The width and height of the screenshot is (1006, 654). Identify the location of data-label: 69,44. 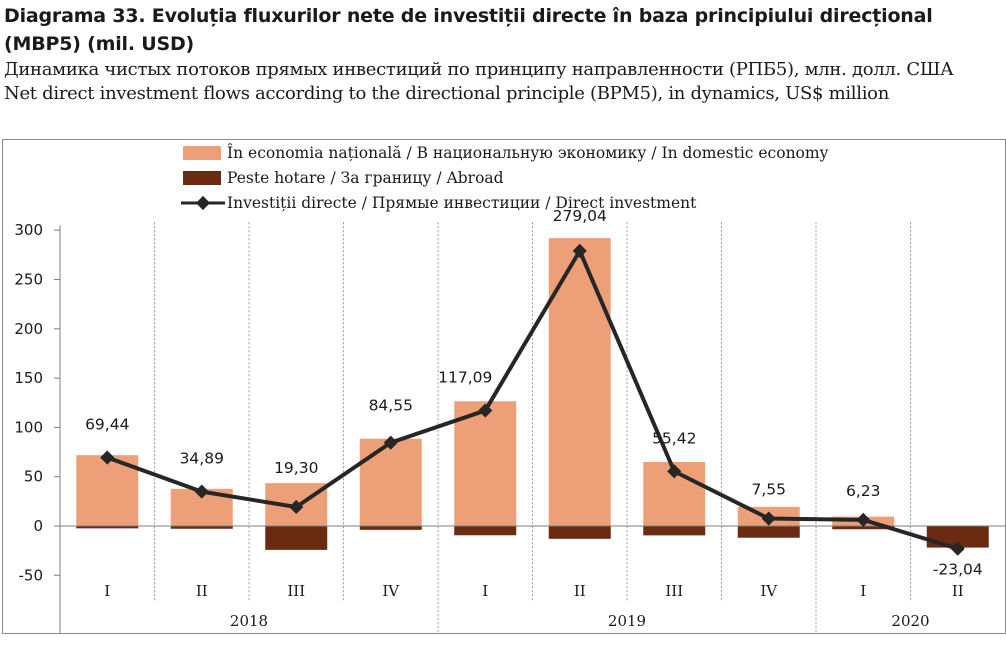
(107, 425).